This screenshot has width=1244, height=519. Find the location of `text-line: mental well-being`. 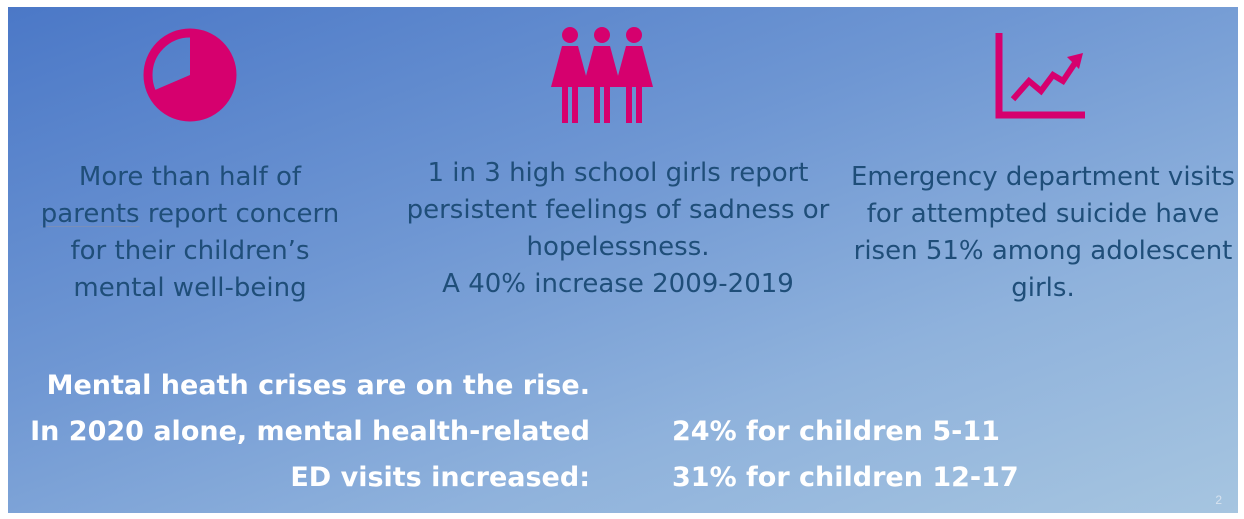

text-line: mental well-being is located at coordinates (190, 288).